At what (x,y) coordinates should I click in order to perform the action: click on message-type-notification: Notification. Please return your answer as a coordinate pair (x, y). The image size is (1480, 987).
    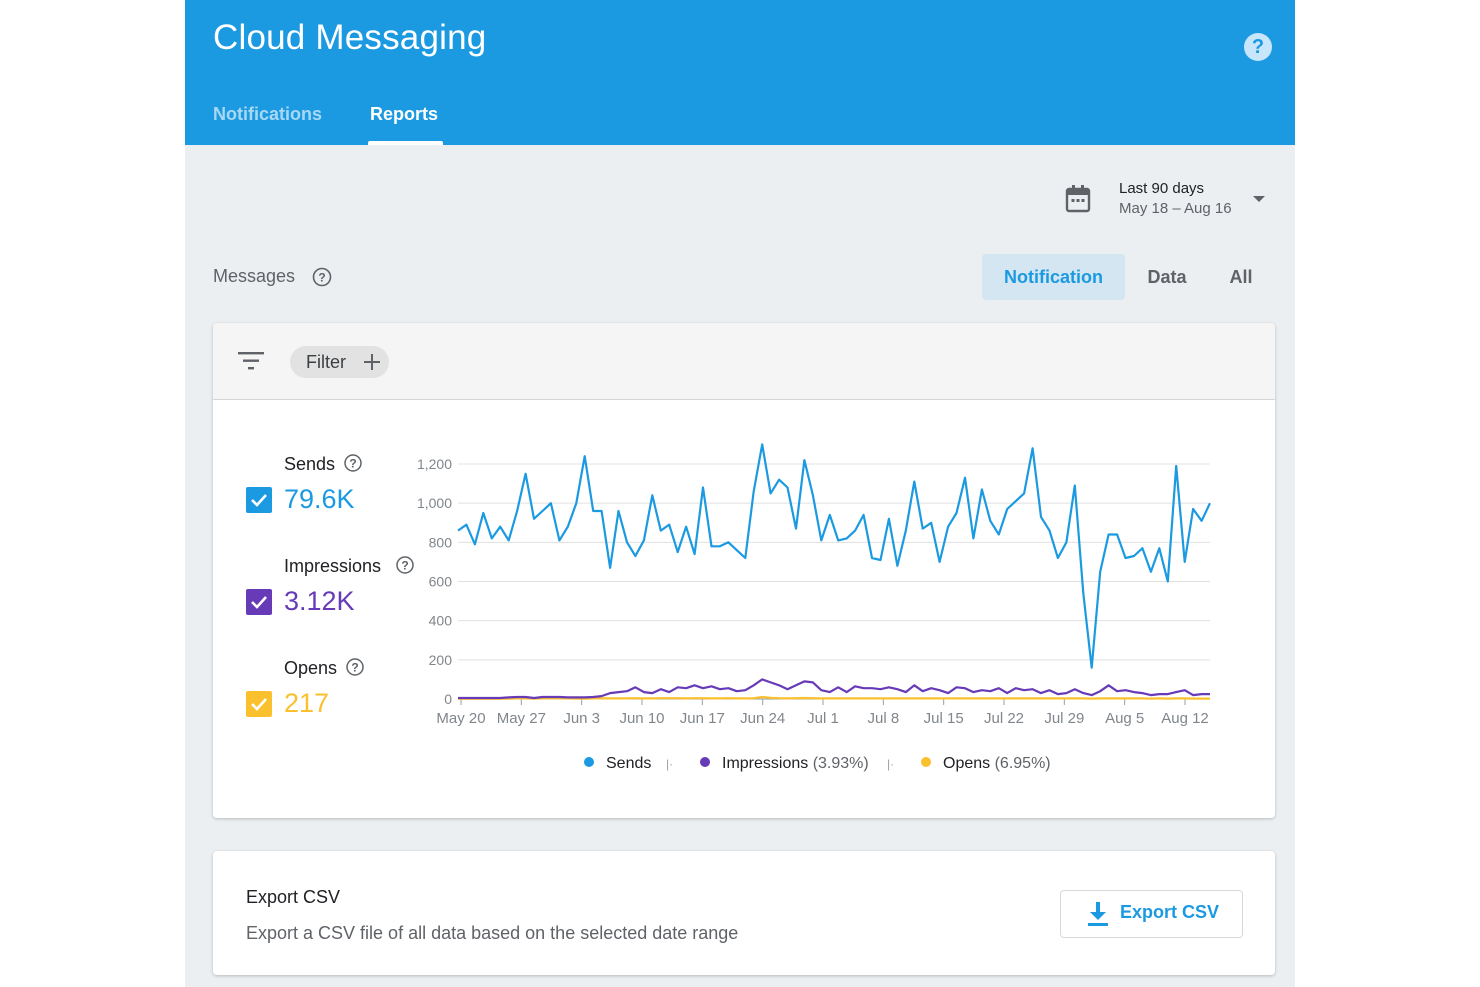
    Looking at the image, I should click on (1053, 277).